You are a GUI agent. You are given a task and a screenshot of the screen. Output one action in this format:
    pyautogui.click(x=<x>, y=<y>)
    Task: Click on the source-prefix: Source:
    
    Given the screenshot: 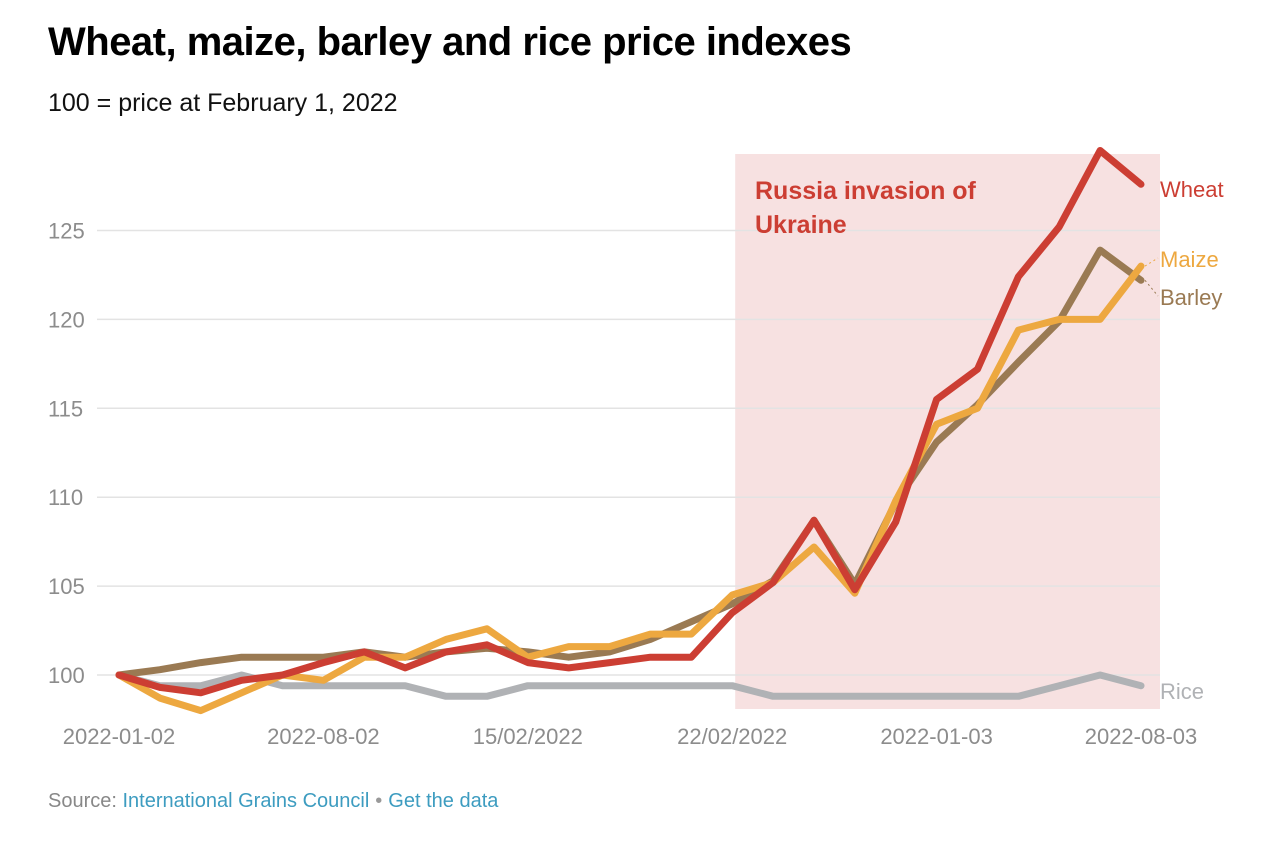 What is the action you would take?
    pyautogui.click(x=85, y=801)
    